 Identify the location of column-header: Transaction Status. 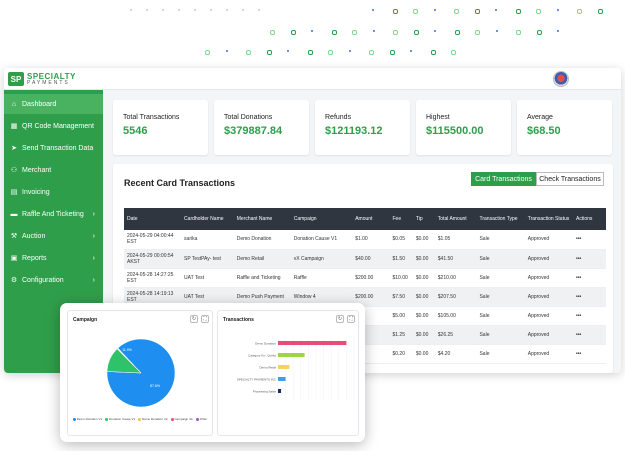
(548, 219).